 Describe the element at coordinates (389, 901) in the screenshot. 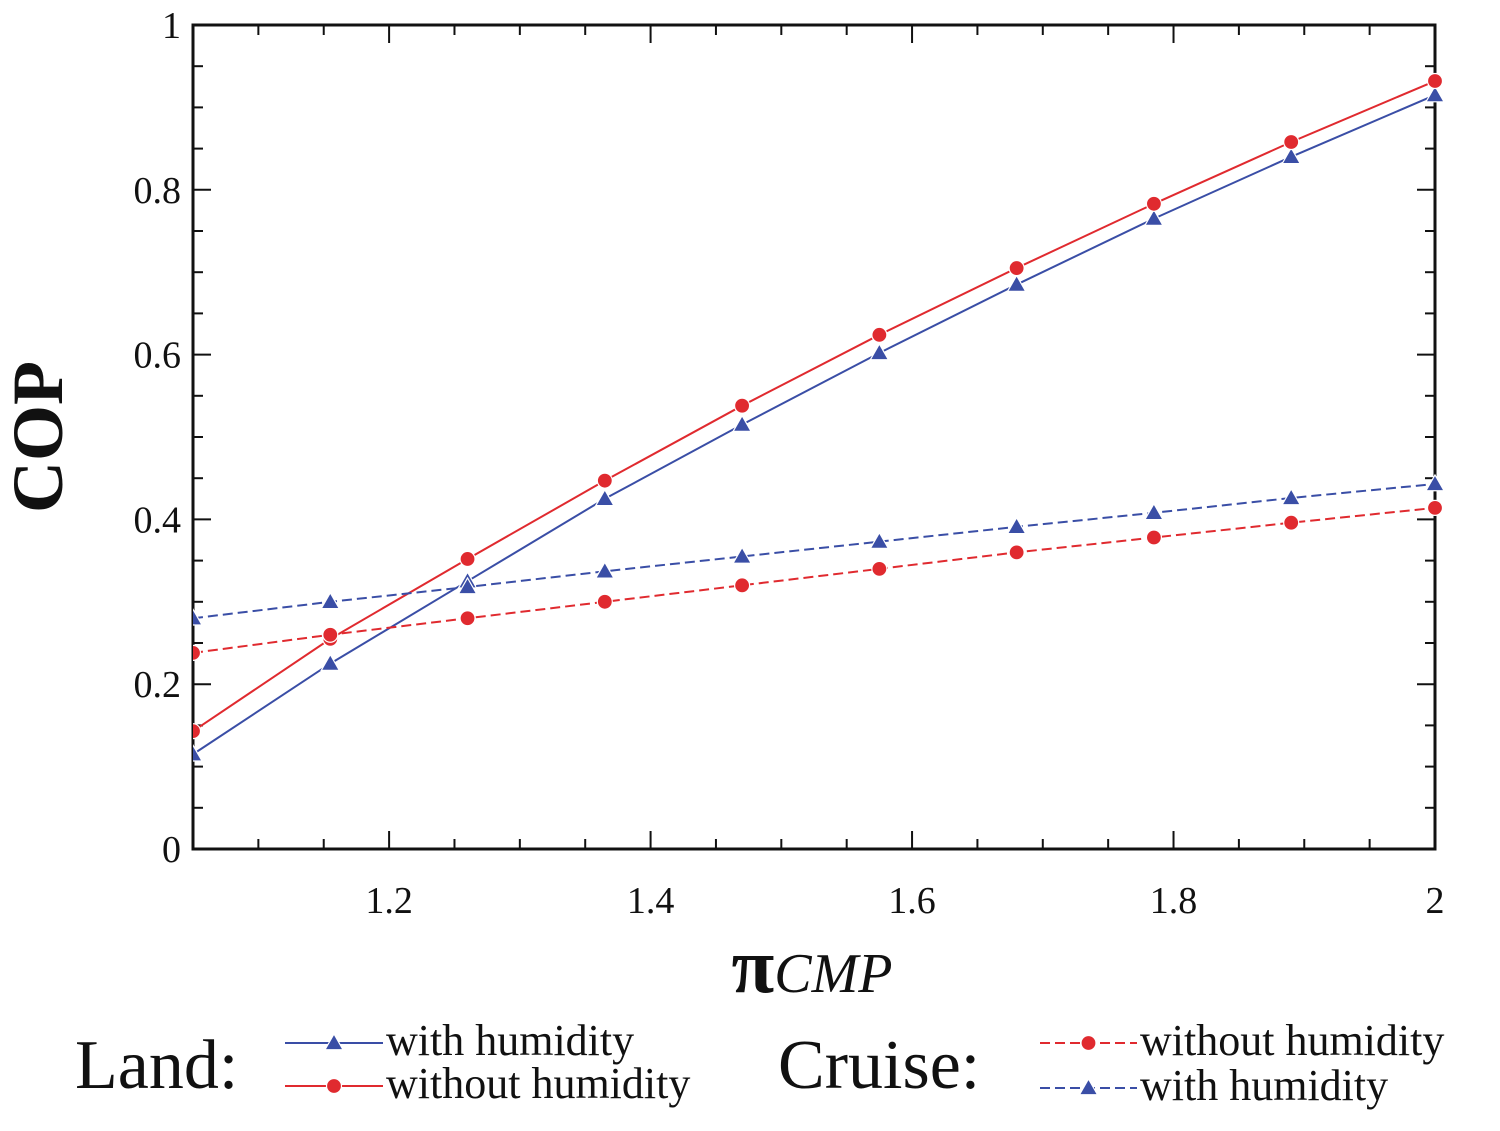

I see `x-tick-label: 1.2` at that location.